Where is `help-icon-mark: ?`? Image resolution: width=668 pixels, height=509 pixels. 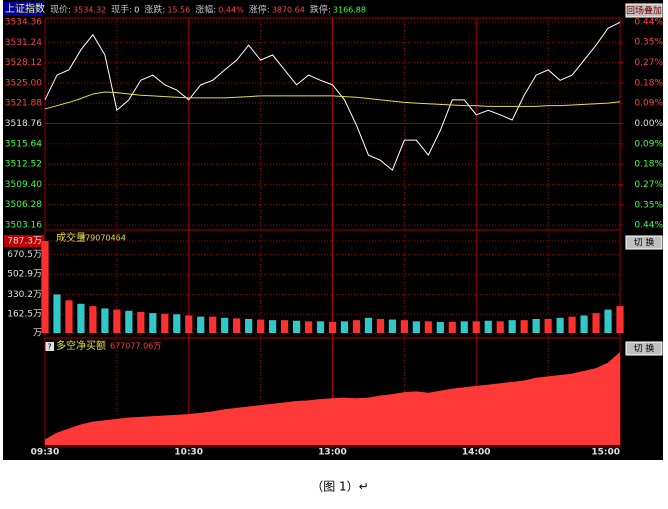 help-icon-mark: ? is located at coordinates (49, 347).